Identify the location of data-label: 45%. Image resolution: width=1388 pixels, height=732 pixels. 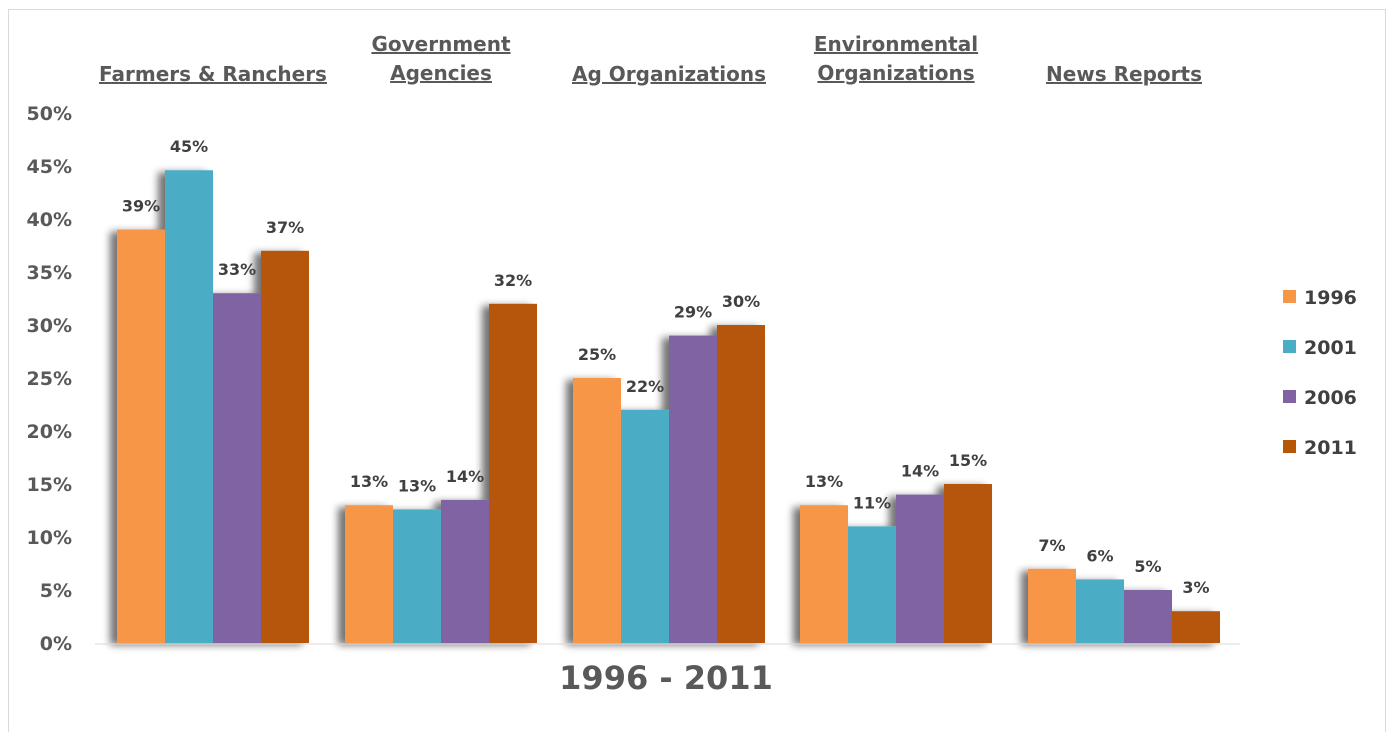
(189, 146).